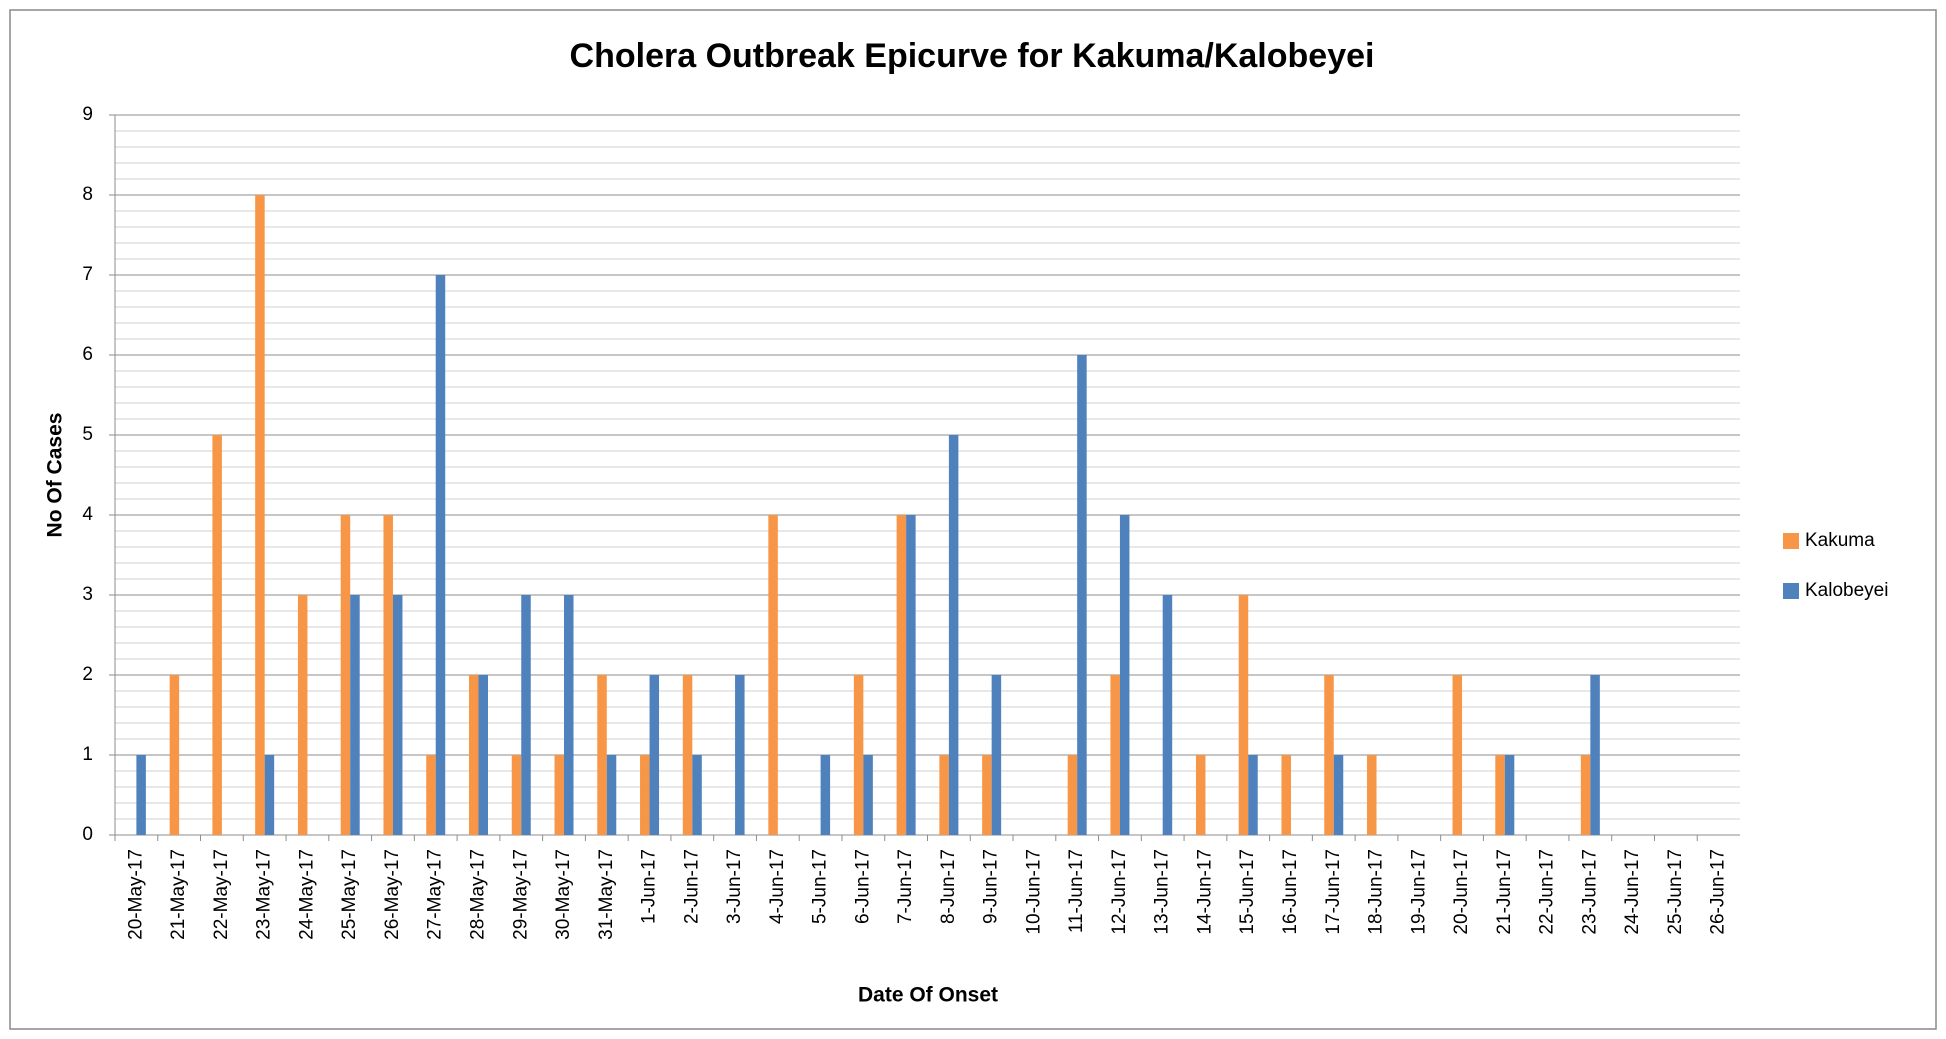  Describe the element at coordinates (264, 894) in the screenshot. I see `x-tick-label: 23-May-17` at that location.